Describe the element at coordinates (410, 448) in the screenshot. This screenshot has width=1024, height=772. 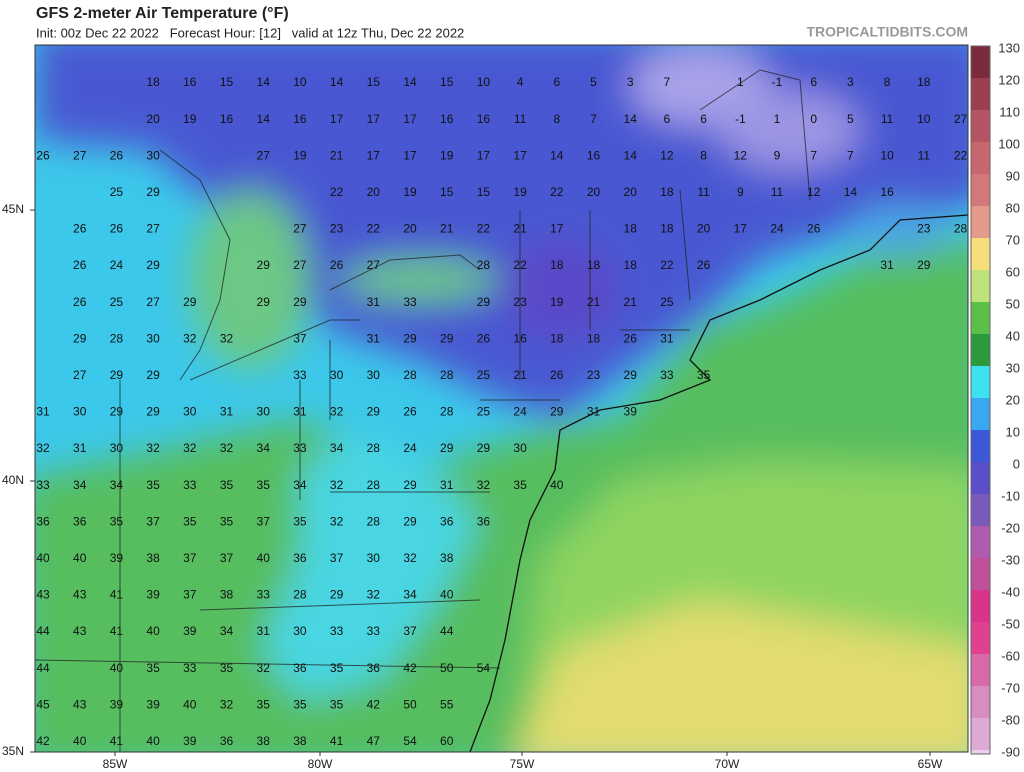
I see `station-value: 24` at that location.